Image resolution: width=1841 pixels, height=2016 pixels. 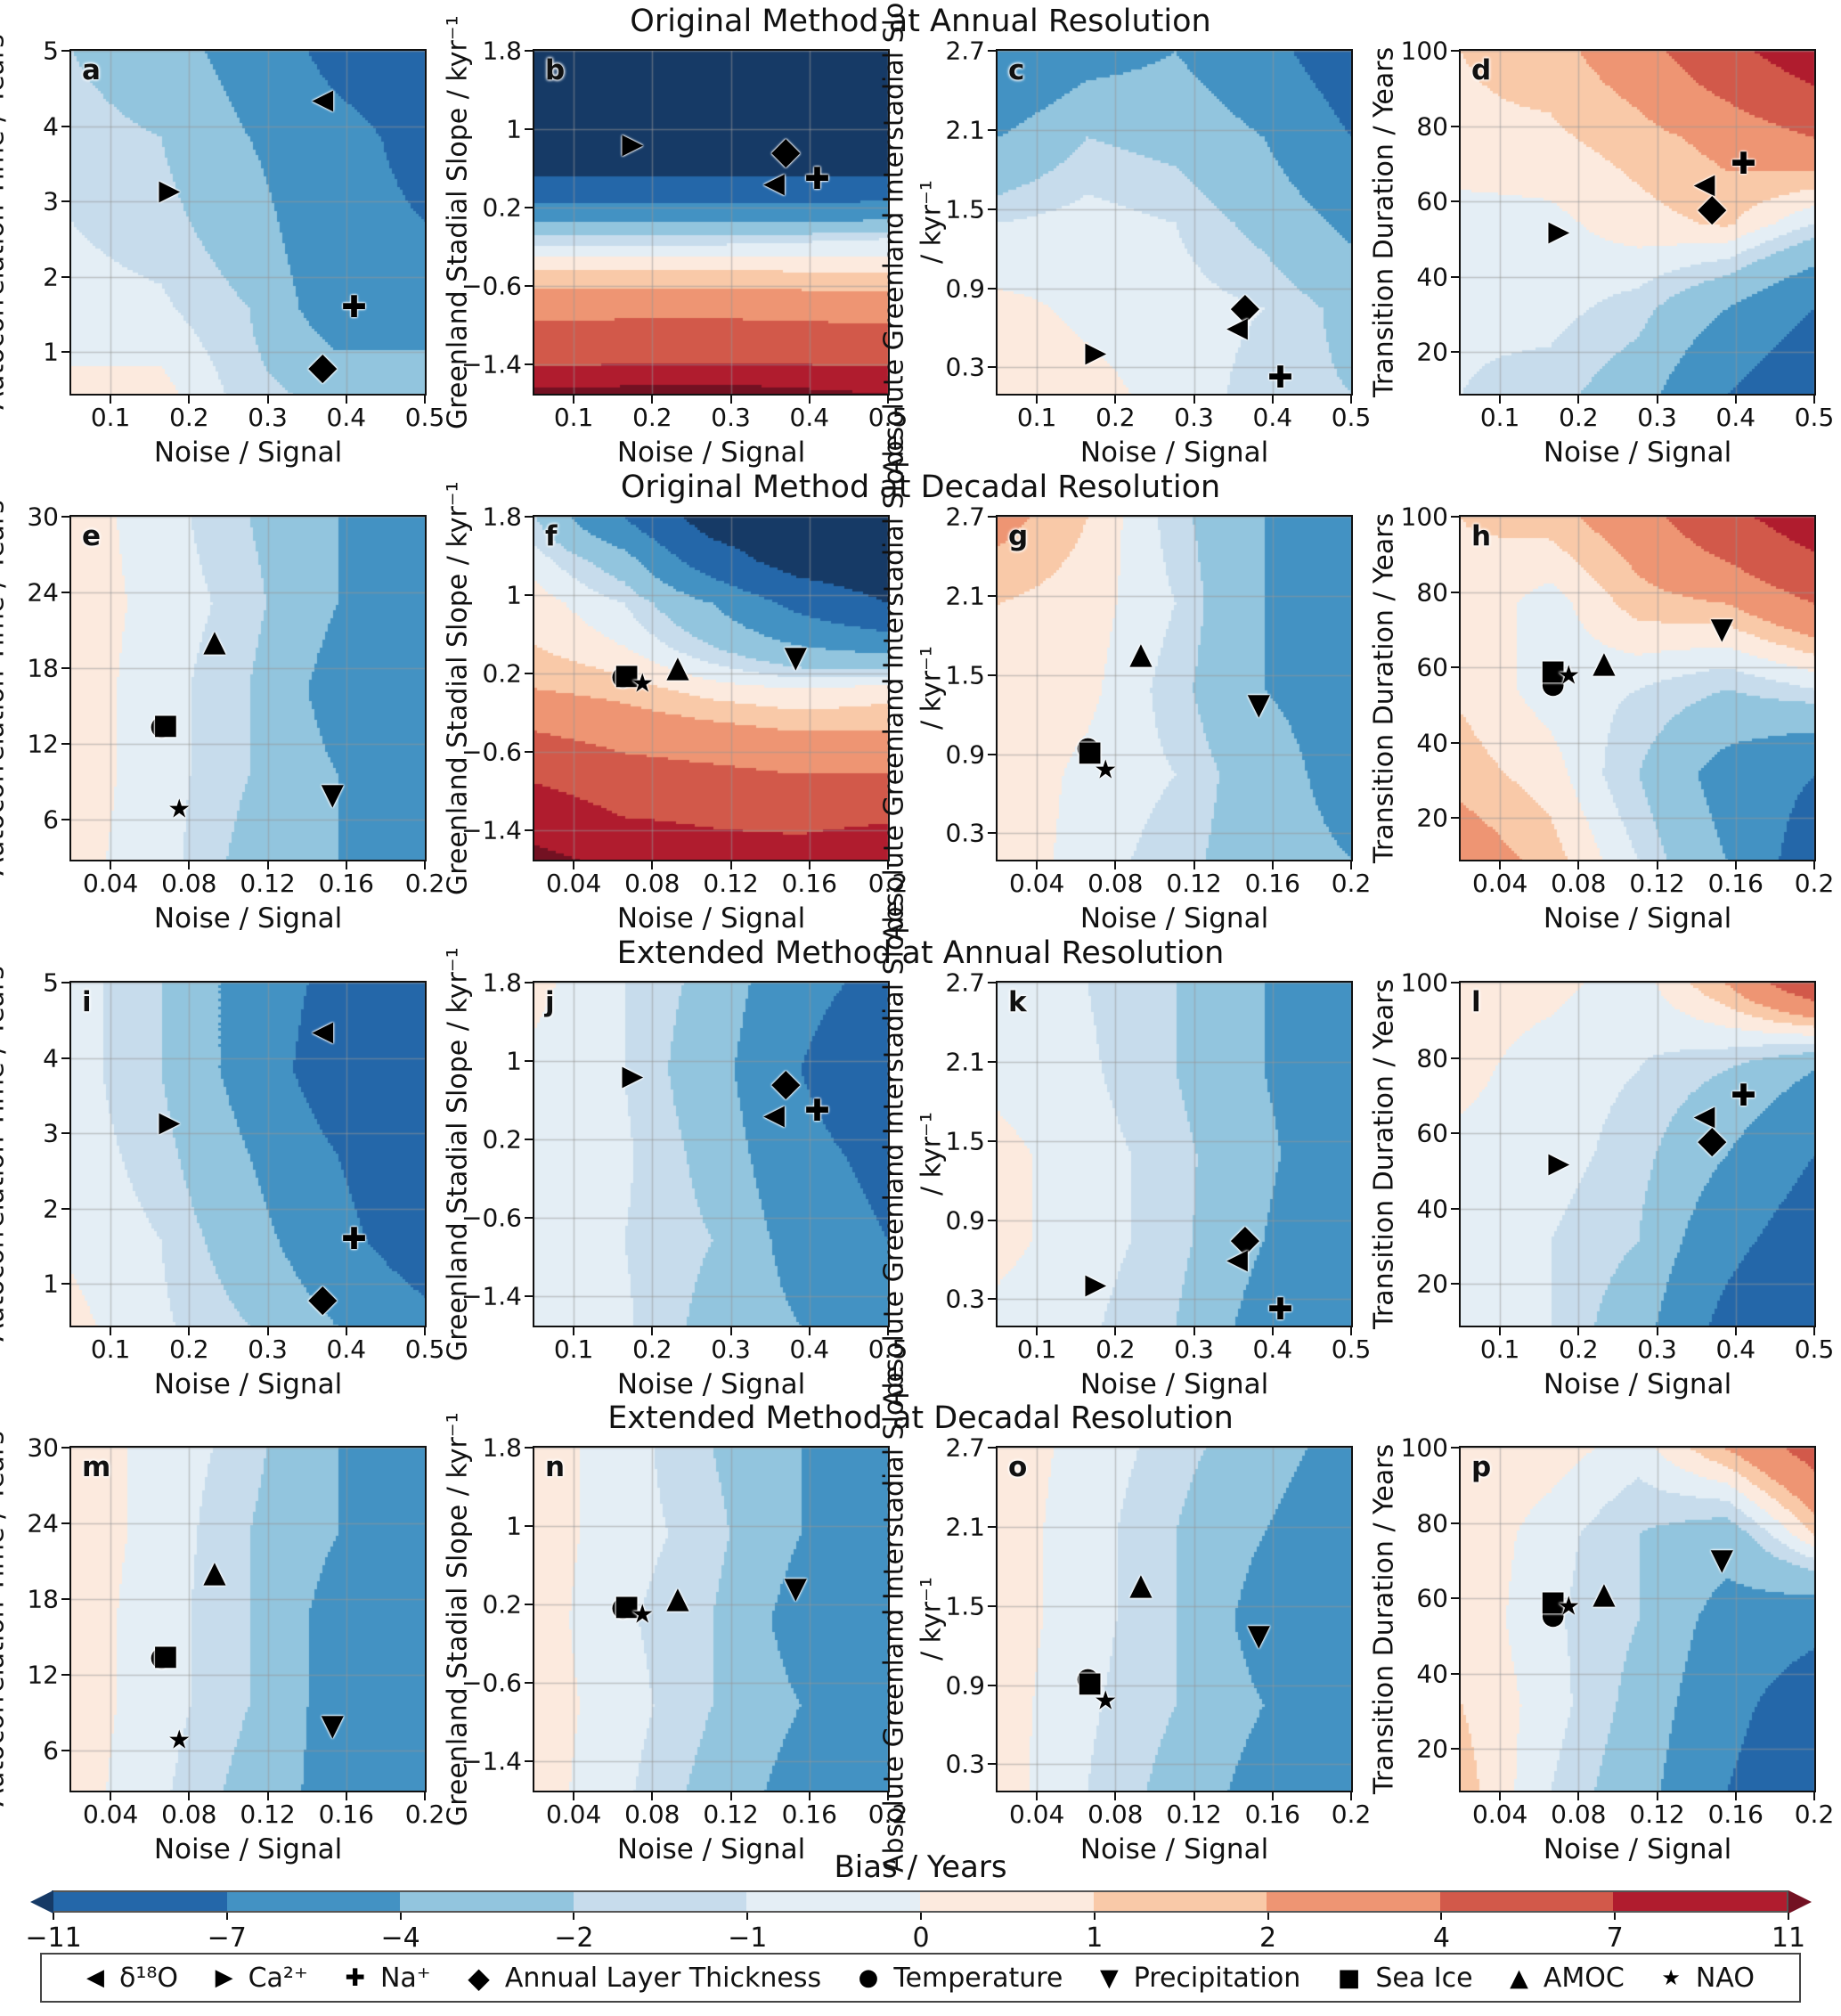 I want to click on y-tick-label: 1, so click(x=514, y=595).